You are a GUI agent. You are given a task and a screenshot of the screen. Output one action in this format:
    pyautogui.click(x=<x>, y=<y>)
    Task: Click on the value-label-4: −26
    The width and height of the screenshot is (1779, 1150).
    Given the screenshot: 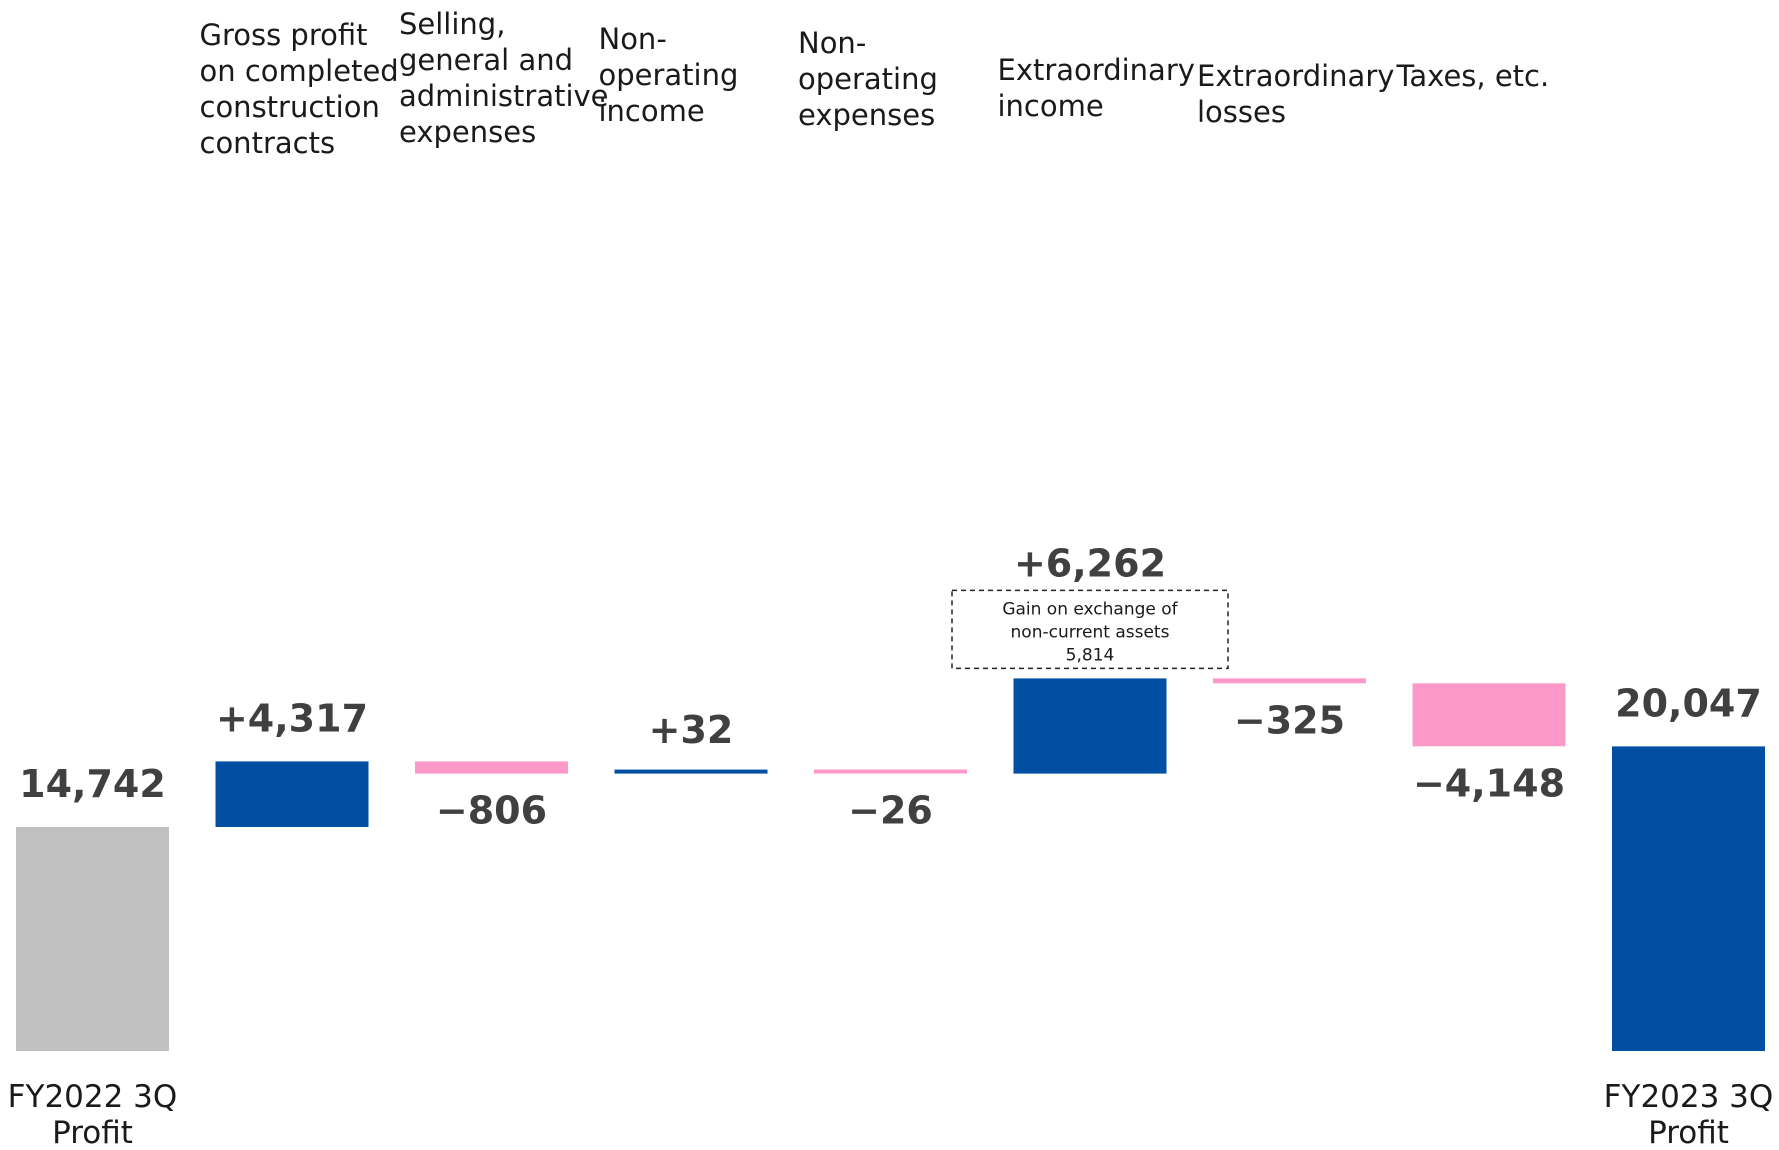 What is the action you would take?
    pyautogui.click(x=890, y=811)
    